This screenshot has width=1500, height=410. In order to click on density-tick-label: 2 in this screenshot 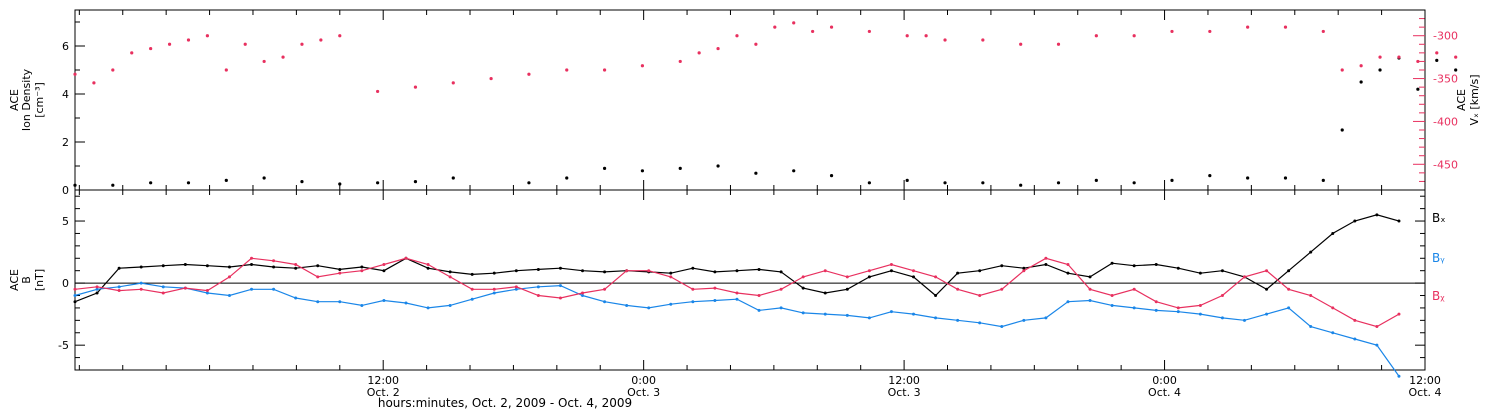, I will do `click(65, 142)`.